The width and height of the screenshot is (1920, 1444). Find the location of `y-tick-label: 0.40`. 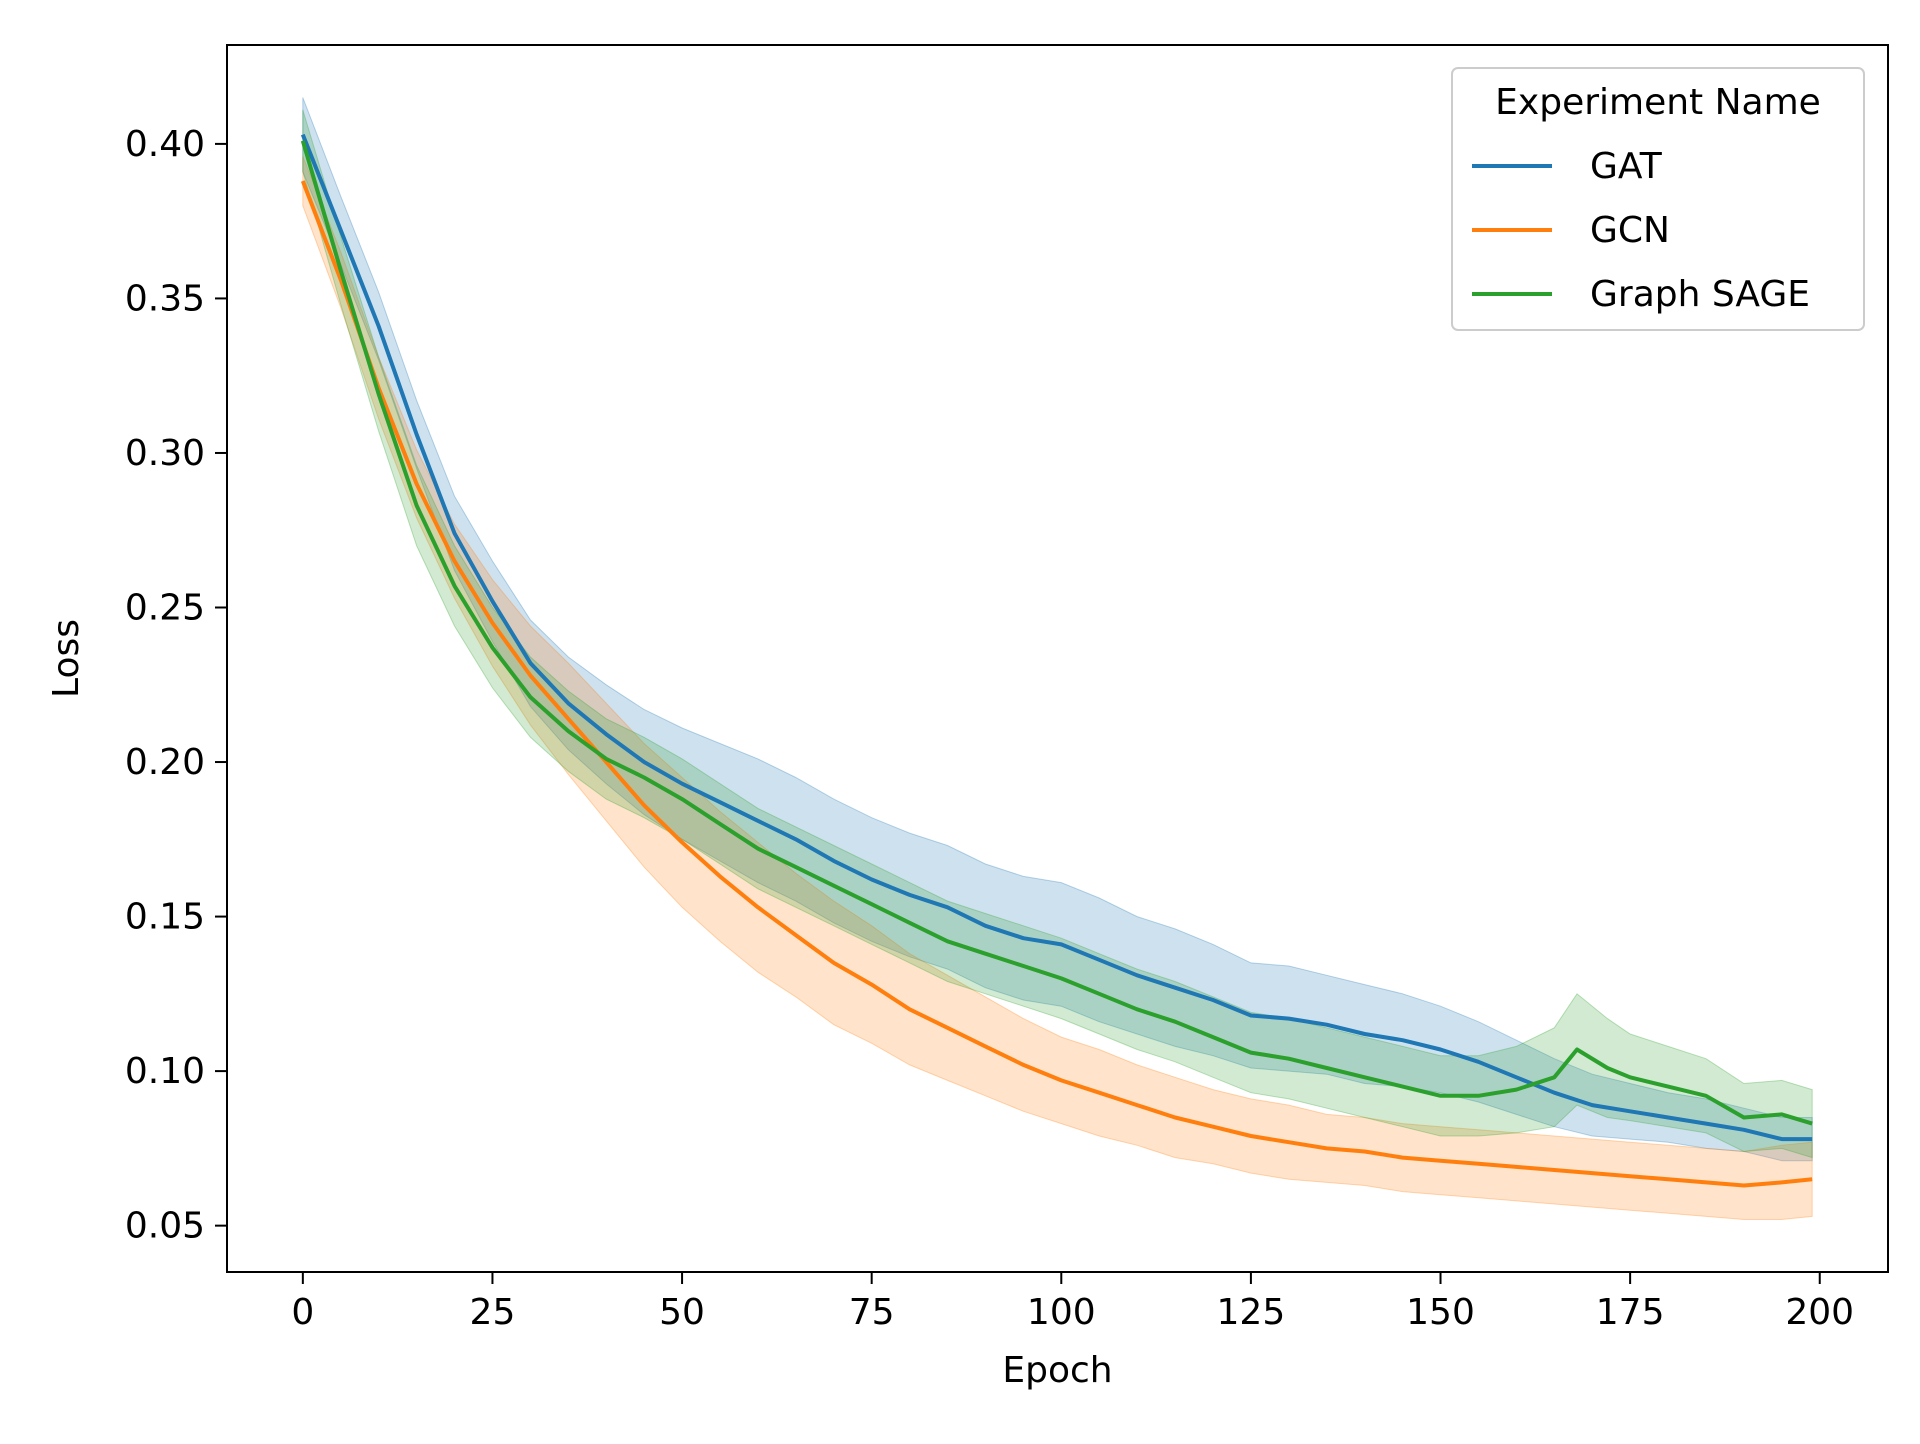

y-tick-label: 0.40 is located at coordinates (165, 144).